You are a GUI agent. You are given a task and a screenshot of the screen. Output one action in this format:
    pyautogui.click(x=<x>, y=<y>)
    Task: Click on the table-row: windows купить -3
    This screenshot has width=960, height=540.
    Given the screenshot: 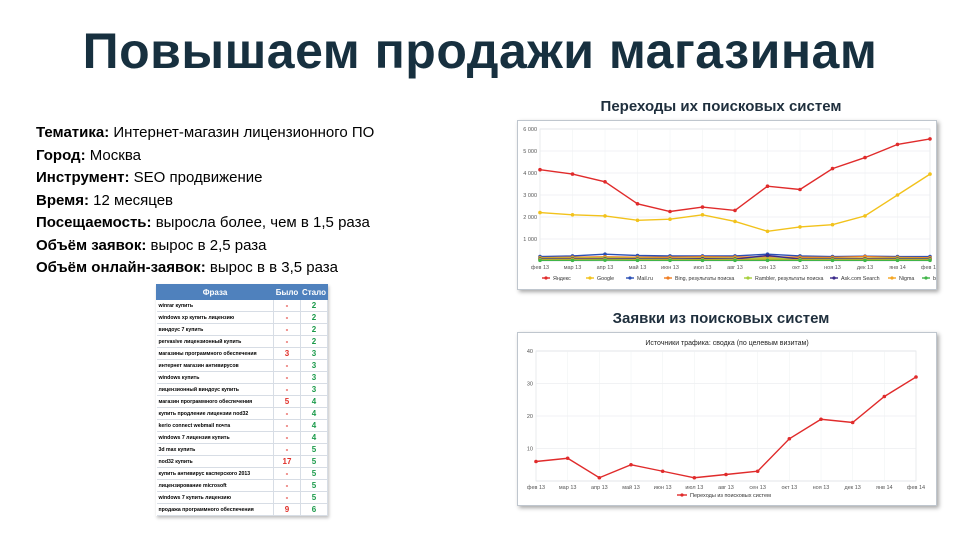 What is the action you would take?
    pyautogui.click(x=242, y=377)
    